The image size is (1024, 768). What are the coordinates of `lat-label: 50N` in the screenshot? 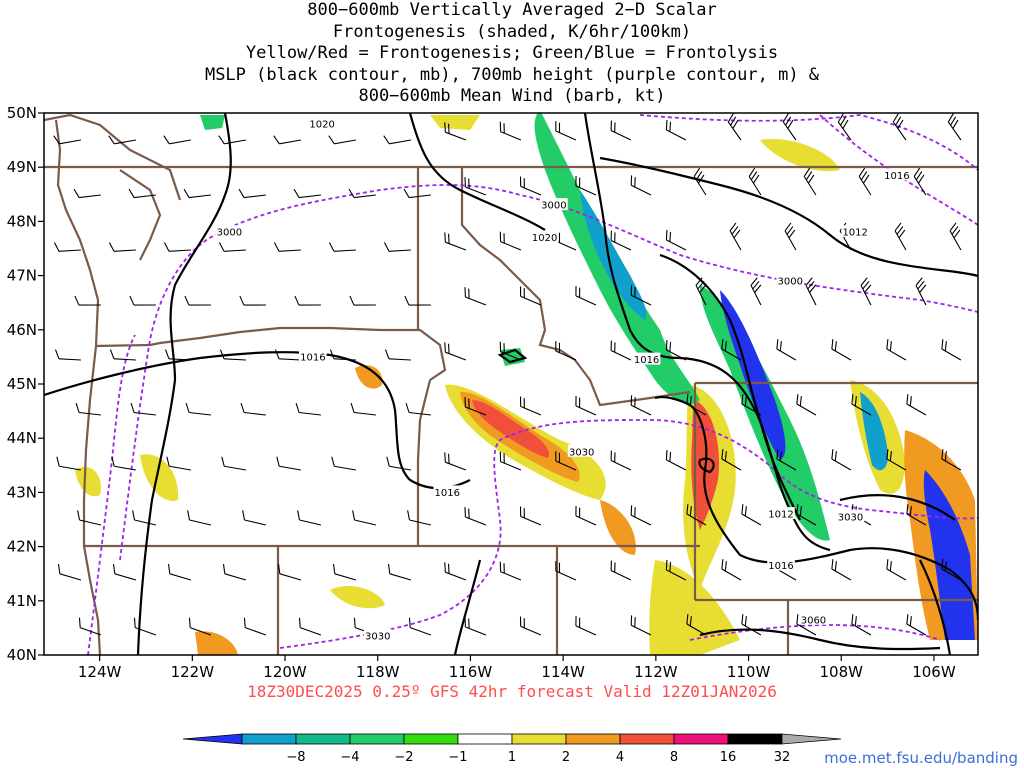 It's located at (22, 113).